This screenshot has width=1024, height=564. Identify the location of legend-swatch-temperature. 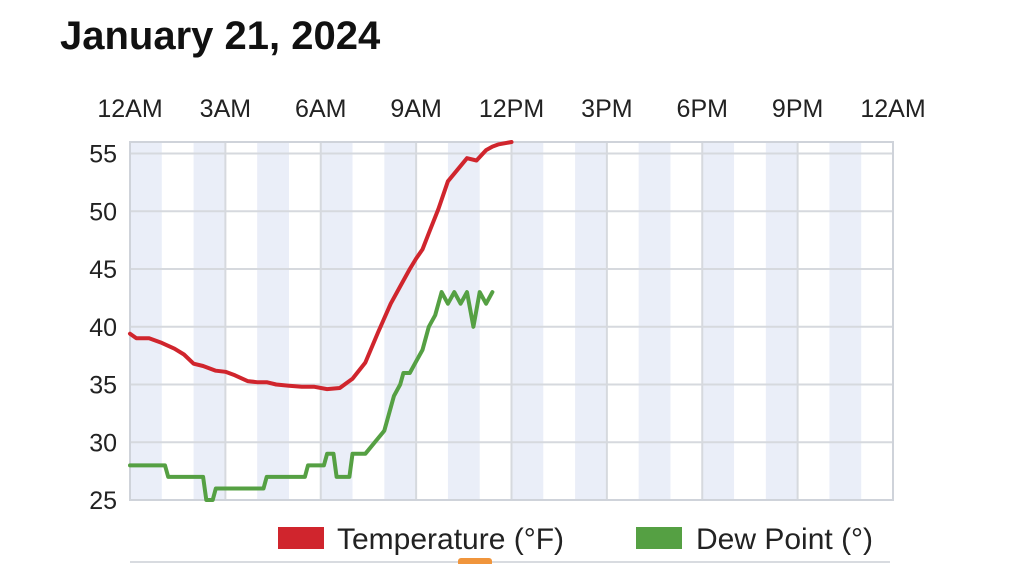
(301, 538).